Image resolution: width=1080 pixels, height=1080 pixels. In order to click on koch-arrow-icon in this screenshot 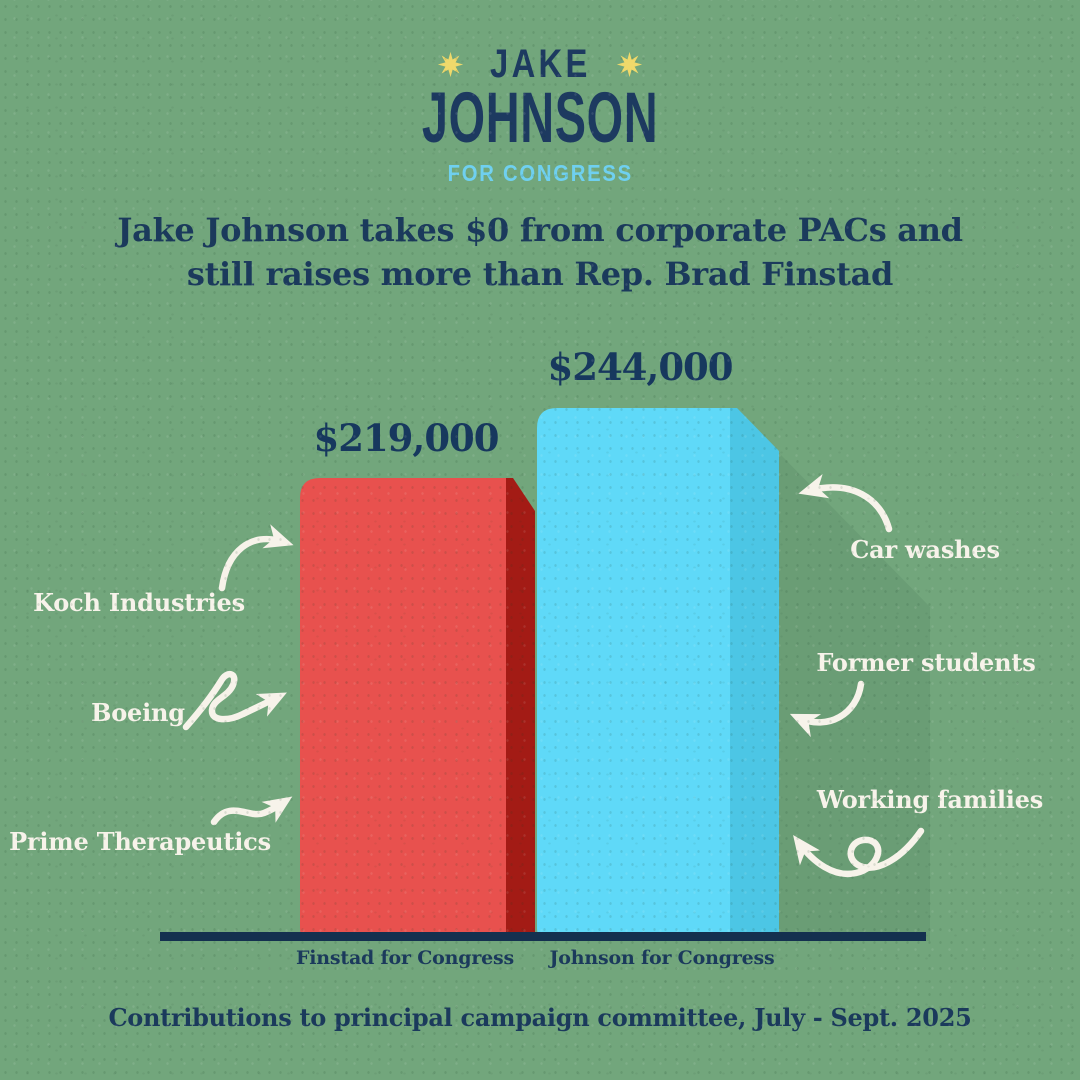, I will do `click(256, 558)`.